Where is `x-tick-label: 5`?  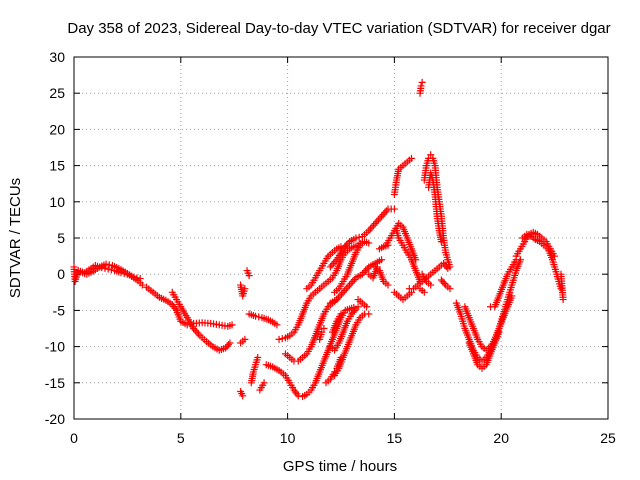 x-tick-label: 5 is located at coordinates (181, 438).